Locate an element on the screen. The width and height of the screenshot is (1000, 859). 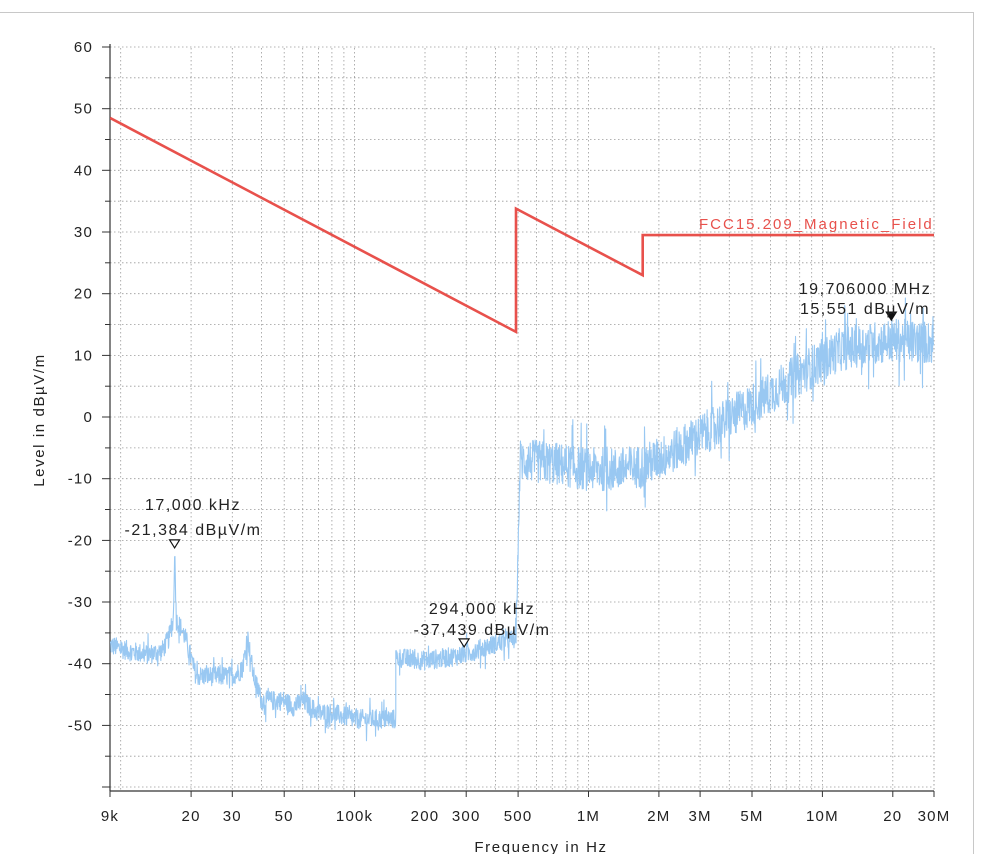
y-tick-label: 30 is located at coordinates (83, 232).